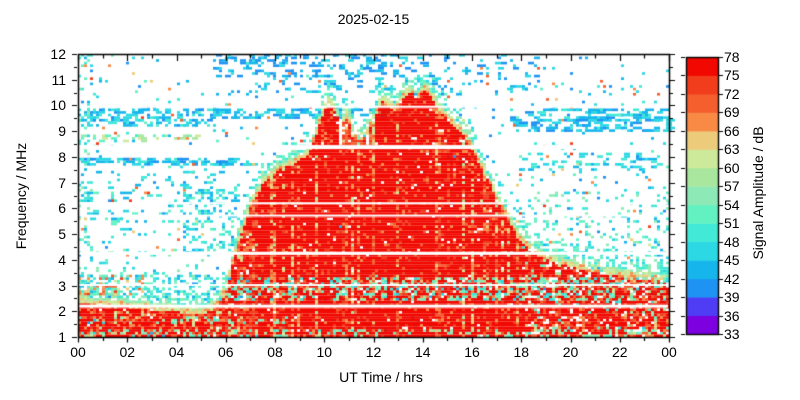 Image resolution: width=800 pixels, height=400 pixels. What do you see at coordinates (732, 297) in the screenshot?
I see `colorbar-tick-label: 39` at bounding box center [732, 297].